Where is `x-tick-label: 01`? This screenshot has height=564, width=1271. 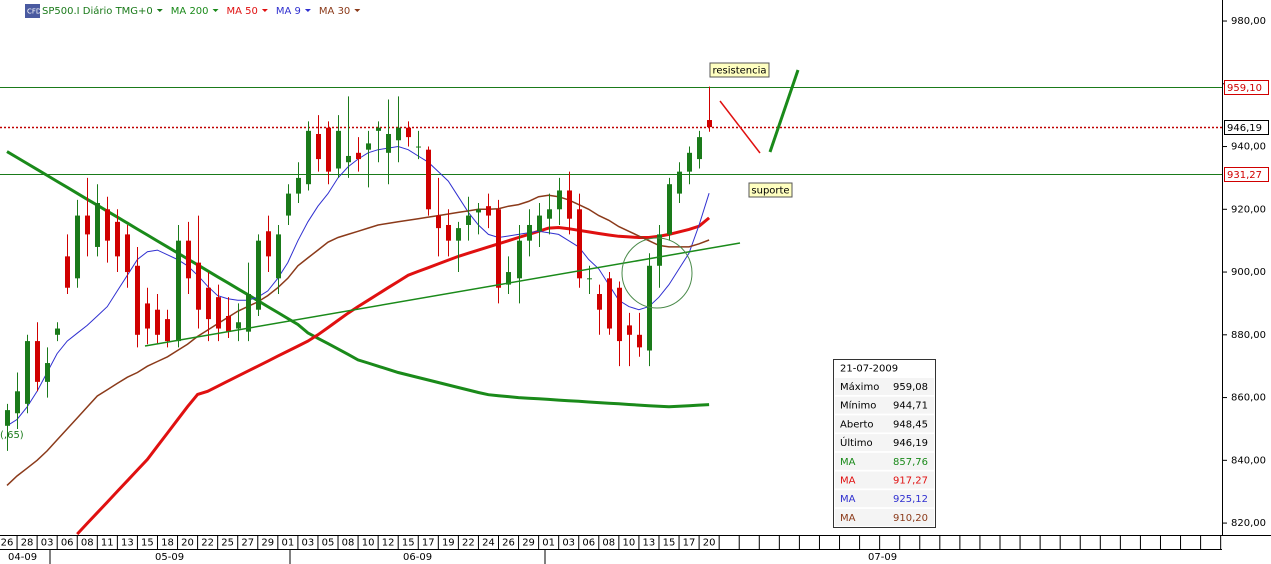
x-tick-label: 01 is located at coordinates (287, 543).